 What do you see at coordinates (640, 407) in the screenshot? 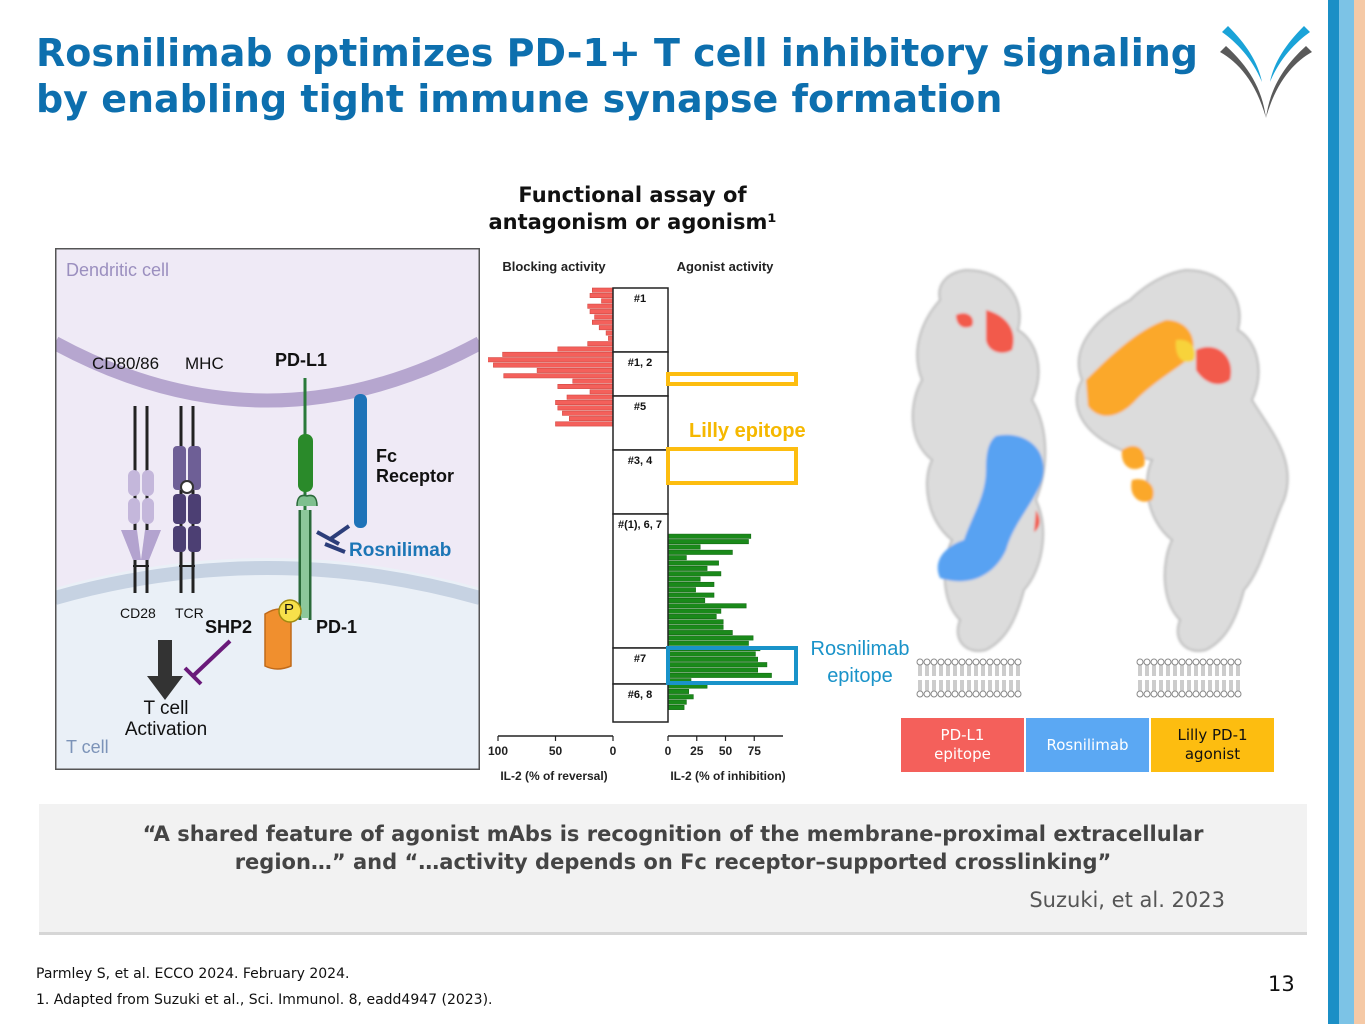
I see `epitope-group-label: #5` at bounding box center [640, 407].